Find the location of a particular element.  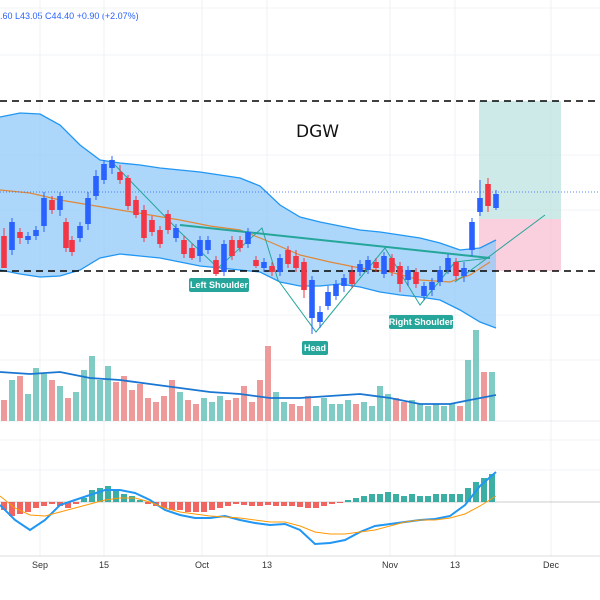

x-tick-oct: Oct is located at coordinates (202, 565).